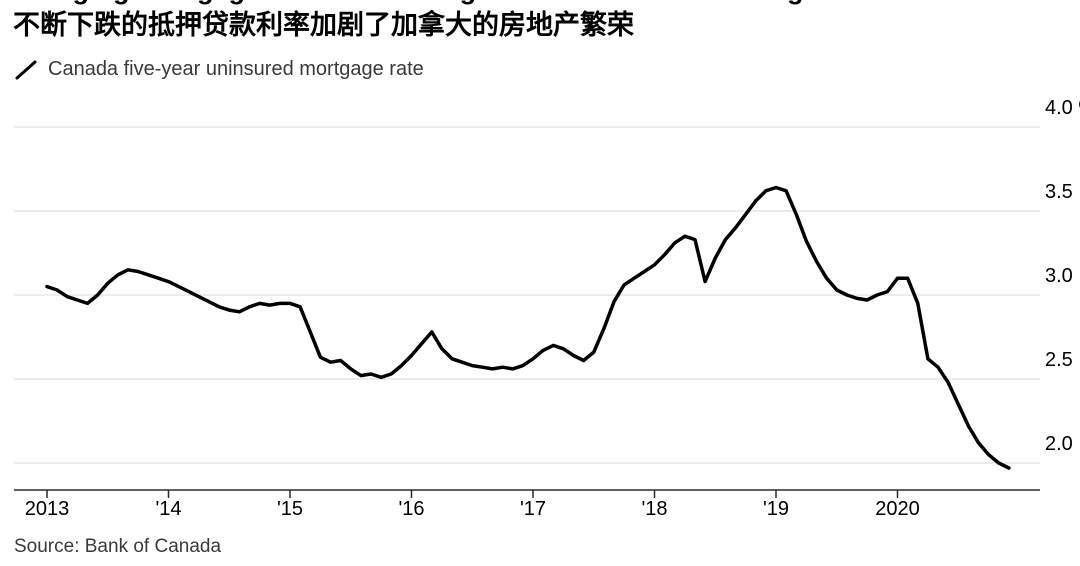 The width and height of the screenshot is (1080, 566). Describe the element at coordinates (323, 25) in the screenshot. I see `chinese-subtitle: 不断下跌的抵押贷款利率加剧了加拿大的房地产繁荣` at that location.